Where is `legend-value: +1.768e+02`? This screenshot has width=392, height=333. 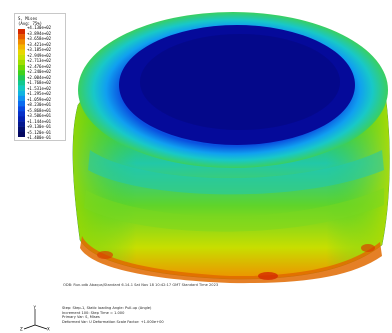
legend-value: +1.768e+02 is located at coordinates (39, 82).